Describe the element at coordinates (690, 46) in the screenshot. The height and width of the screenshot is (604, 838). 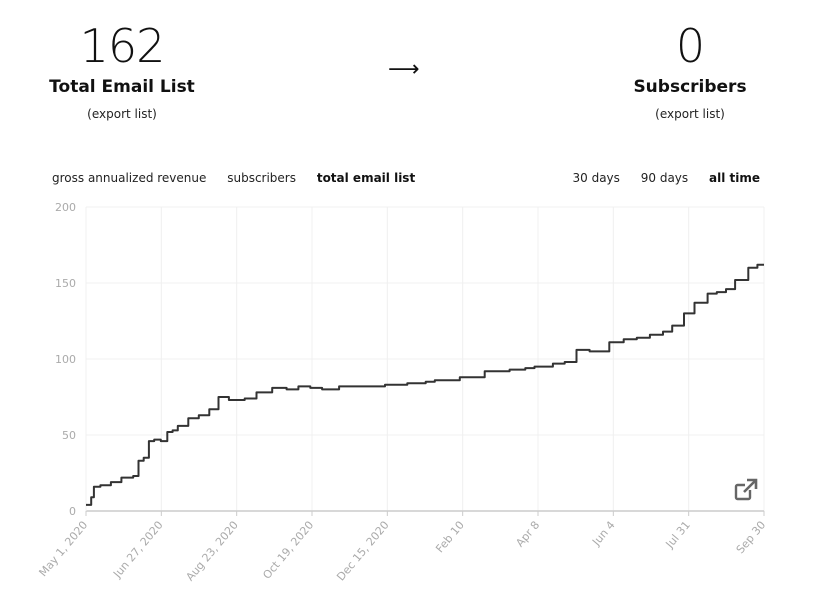
I see `subscribers-value: 0` at that location.